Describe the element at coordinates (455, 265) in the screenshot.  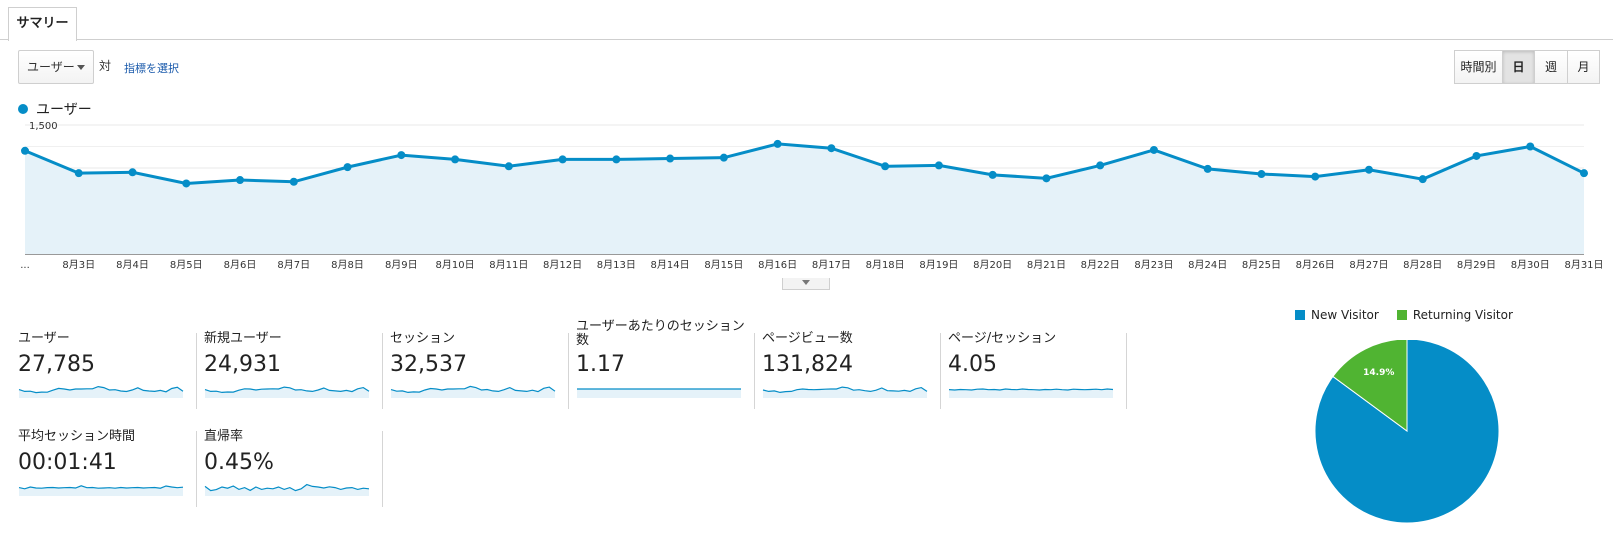
I see `x-tick-label: 8月10日` at that location.